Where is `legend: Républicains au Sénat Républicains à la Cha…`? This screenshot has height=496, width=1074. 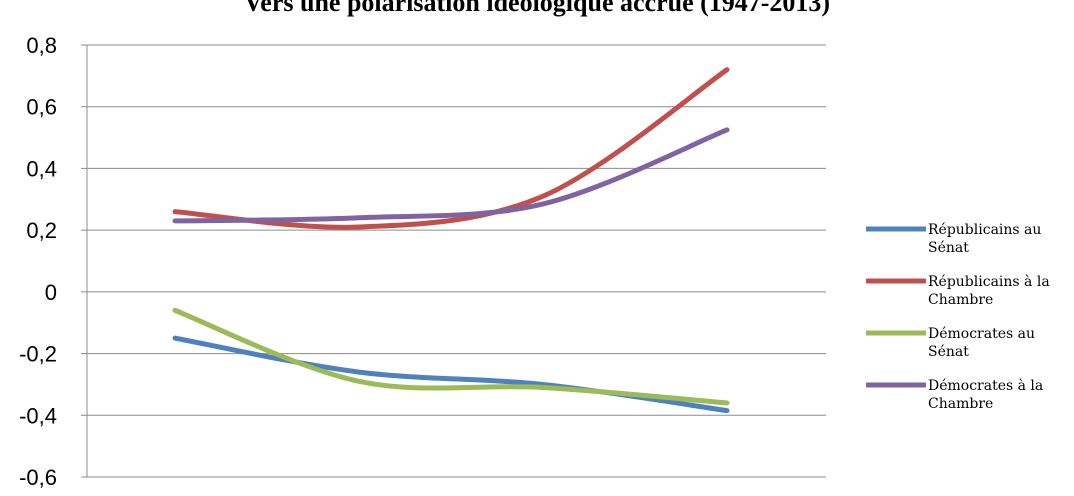 legend: Républicains au Sénat Républicains à la Cha… is located at coordinates (958, 317).